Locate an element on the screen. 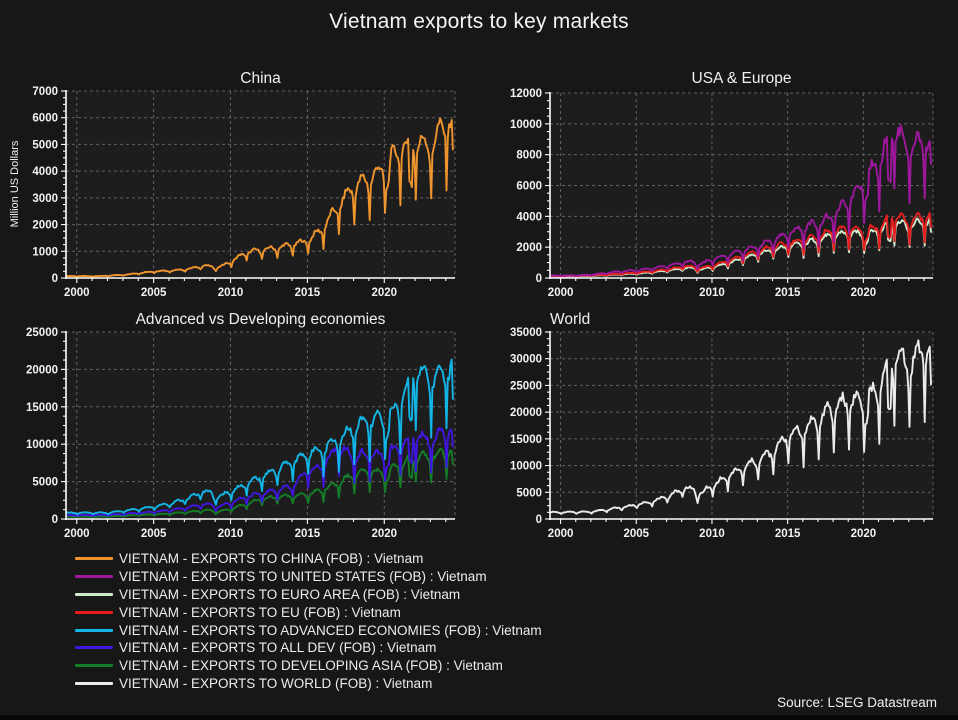  svg-text: 20000 is located at coordinates (526, 413).